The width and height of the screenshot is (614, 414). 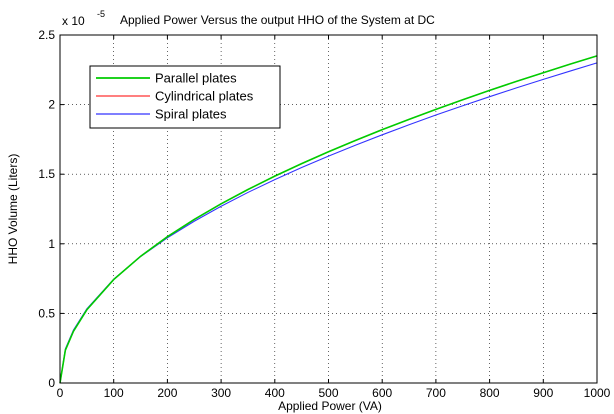 I want to click on legend-label: Cylindrical plates, so click(x=204, y=96).